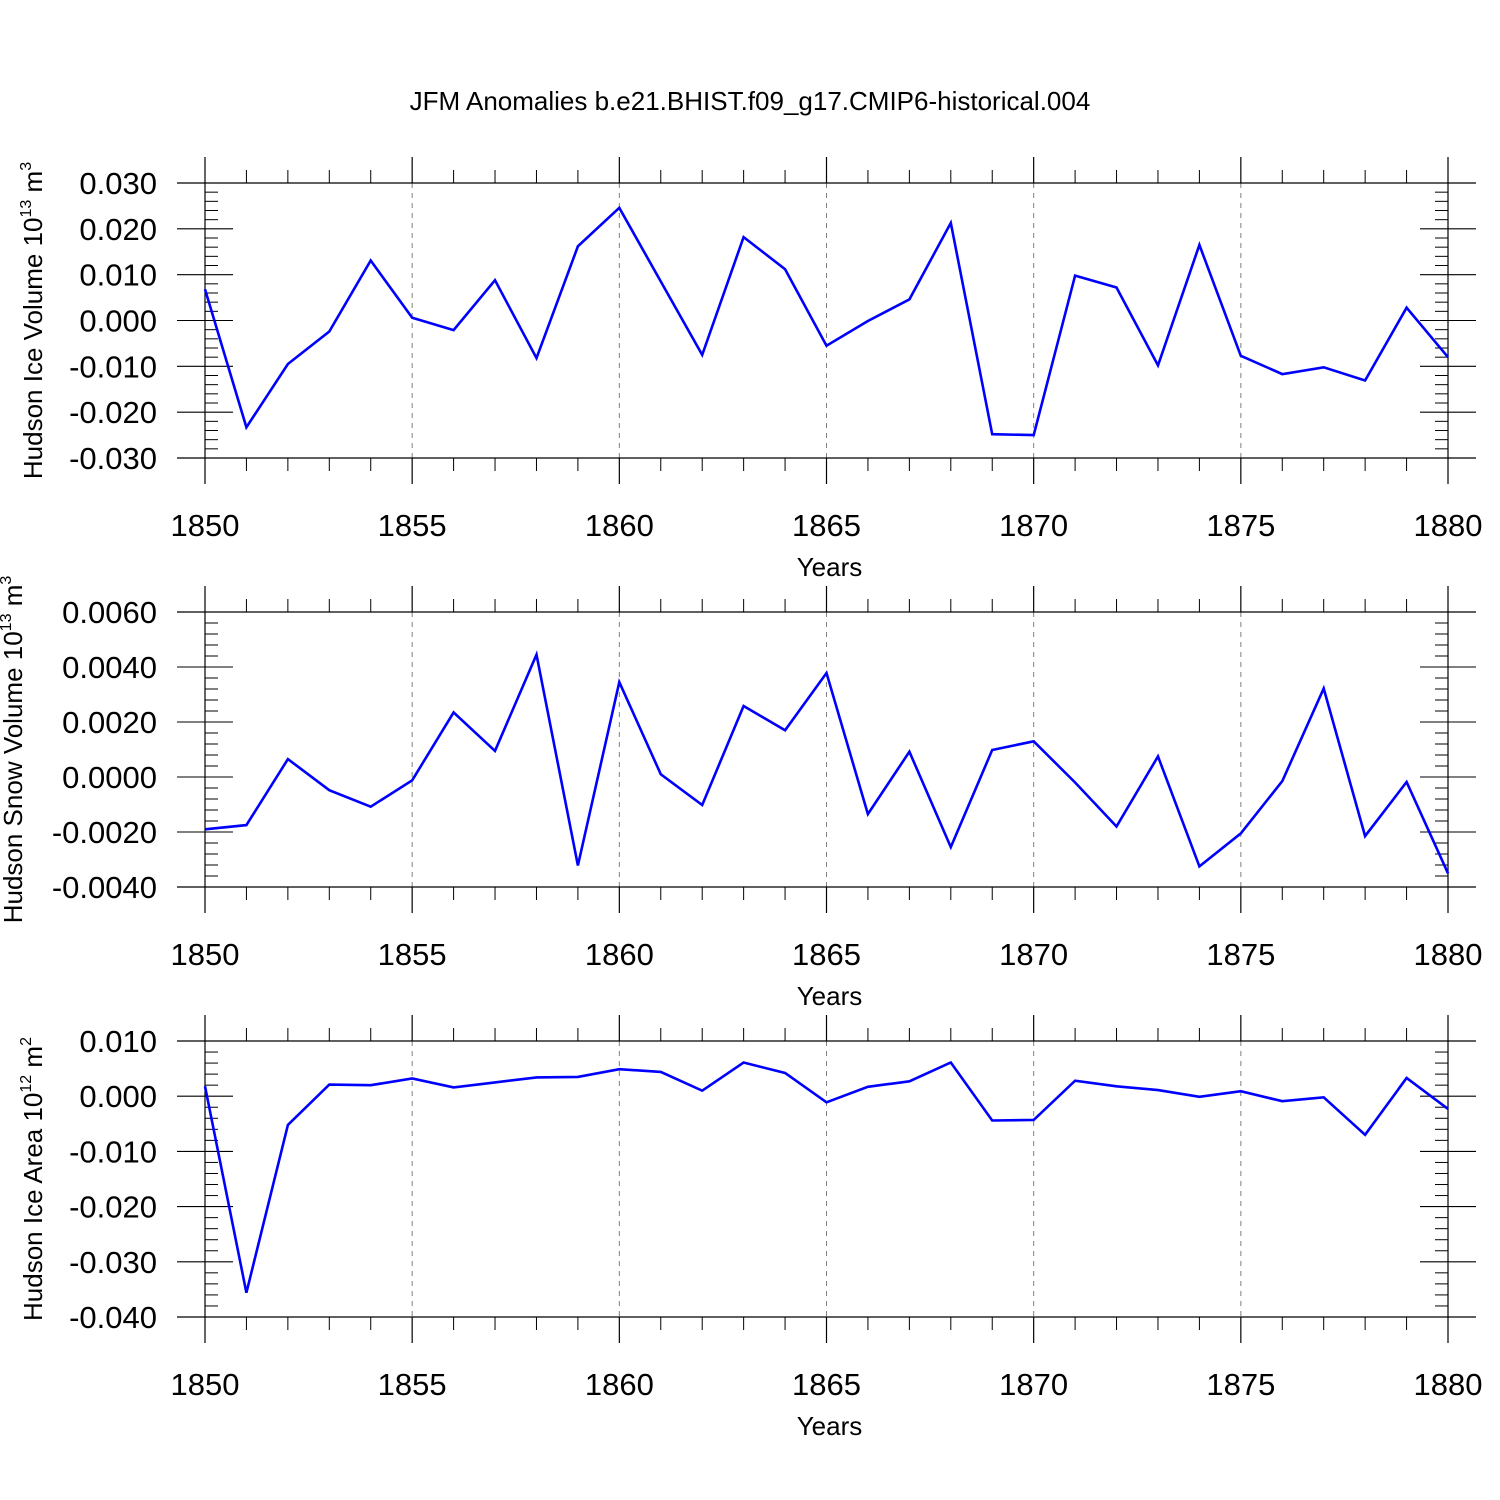 Image resolution: width=1500 pixels, height=1500 pixels. I want to click on y-axis-label: Hudson Snow Volume 1013 m3, so click(14, 750).